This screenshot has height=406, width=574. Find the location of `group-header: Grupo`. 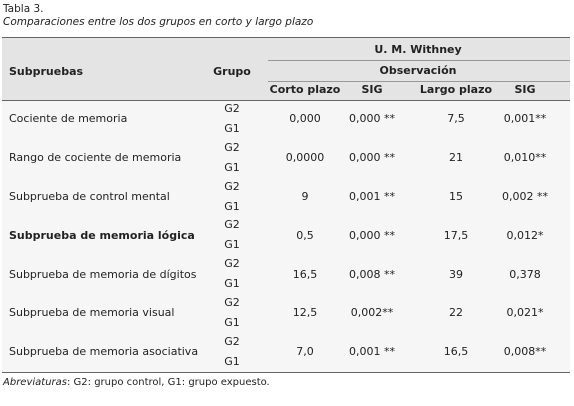

group-header: Grupo is located at coordinates (232, 71).